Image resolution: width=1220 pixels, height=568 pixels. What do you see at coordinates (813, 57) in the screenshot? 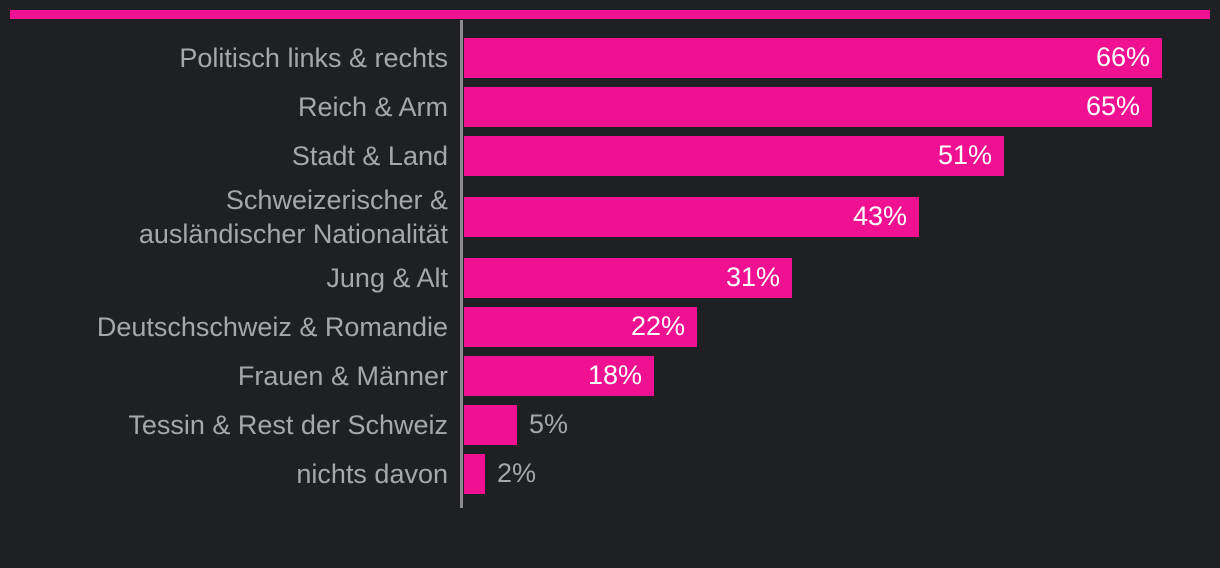
I see `bar: 66%` at bounding box center [813, 57].